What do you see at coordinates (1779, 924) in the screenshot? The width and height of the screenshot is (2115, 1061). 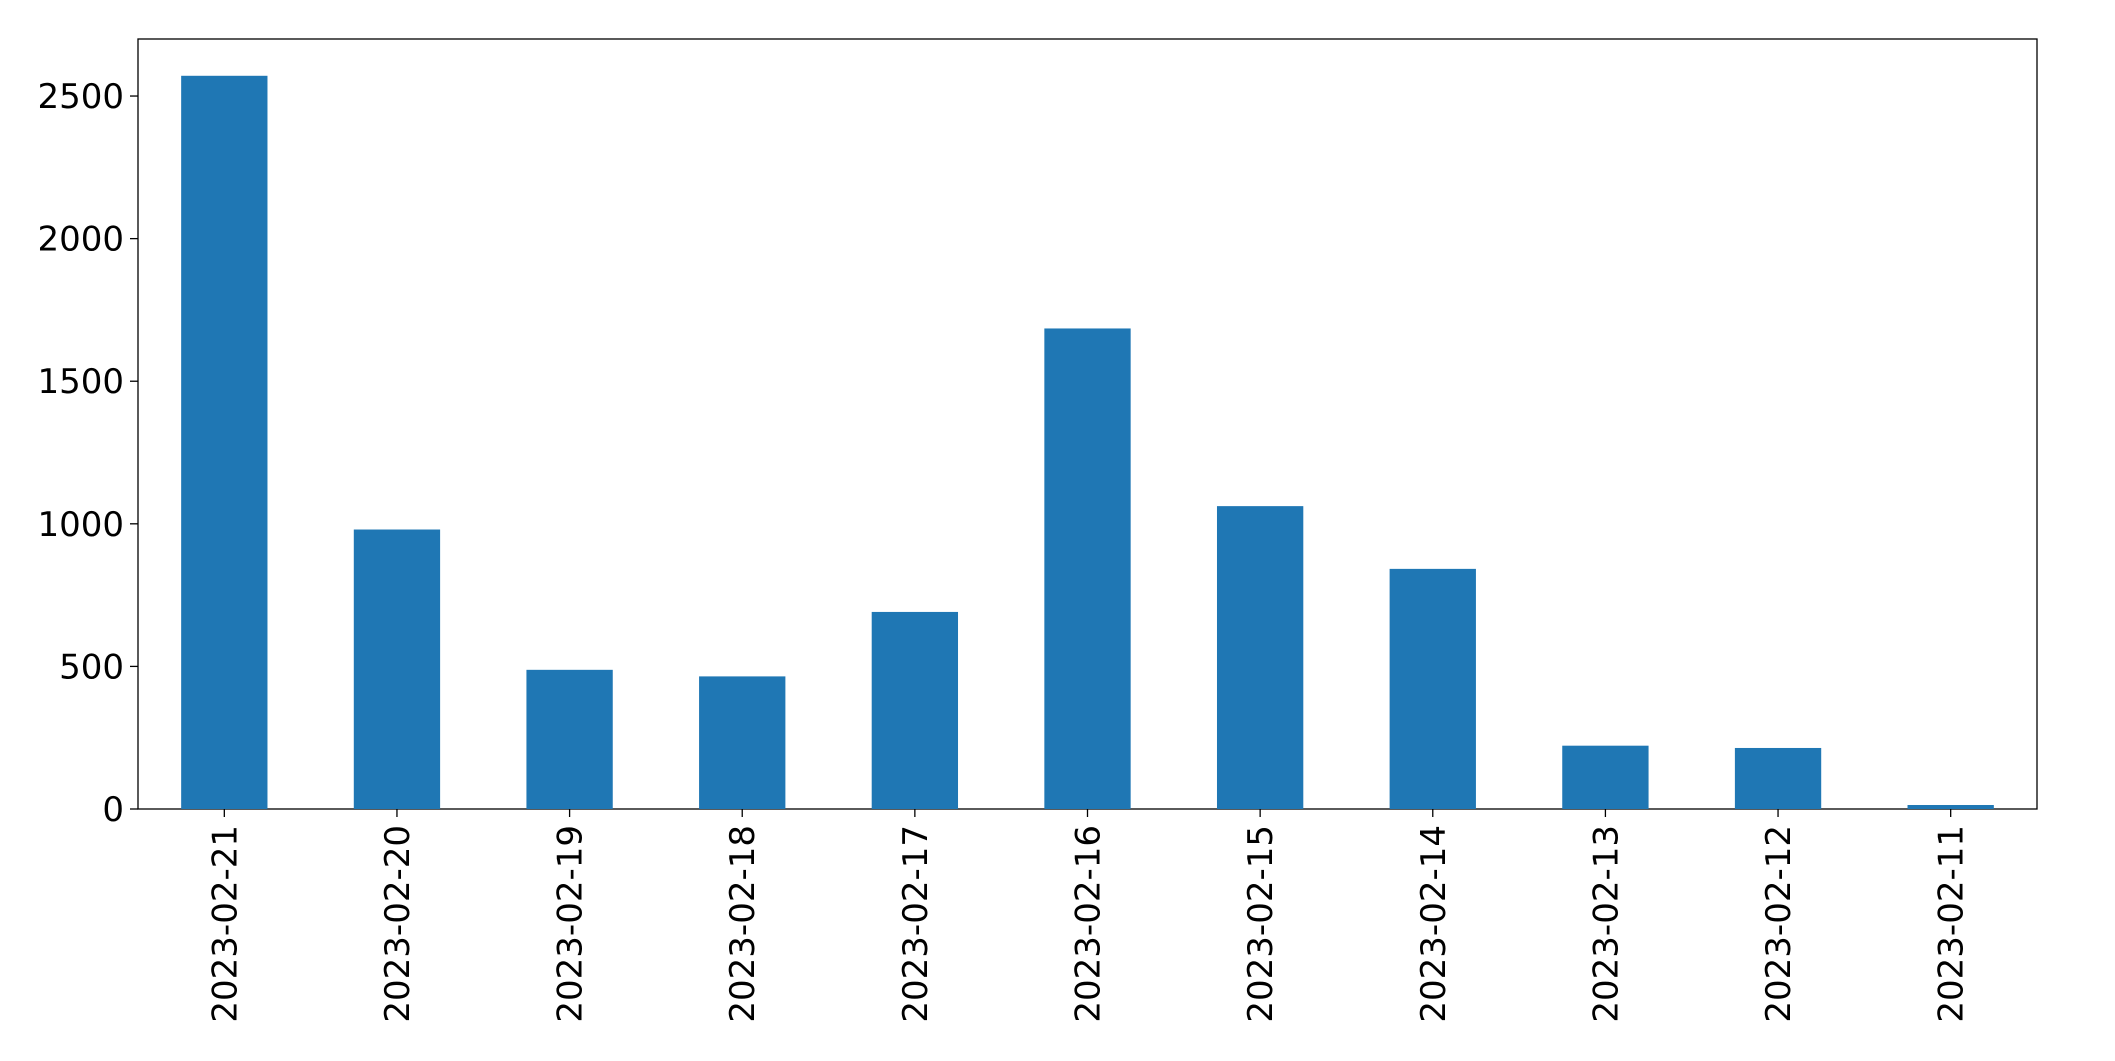 I see `x-tick-label: 2023-02-12` at bounding box center [1779, 924].